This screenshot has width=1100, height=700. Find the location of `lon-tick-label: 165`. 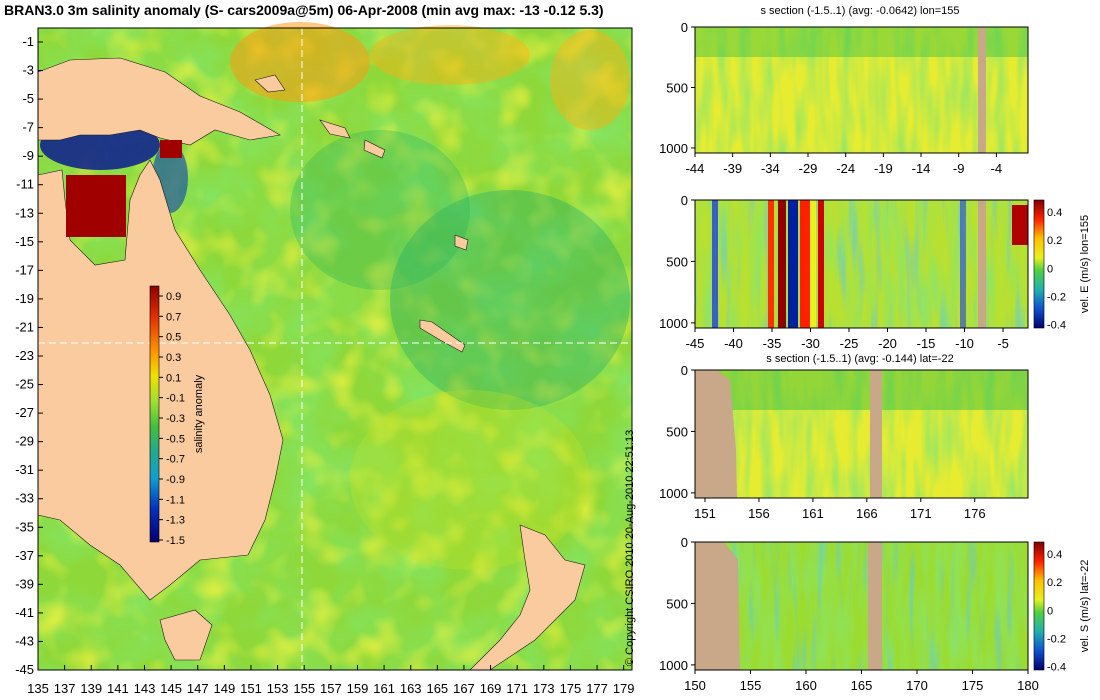

lon-tick-label: 165 is located at coordinates (437, 688).